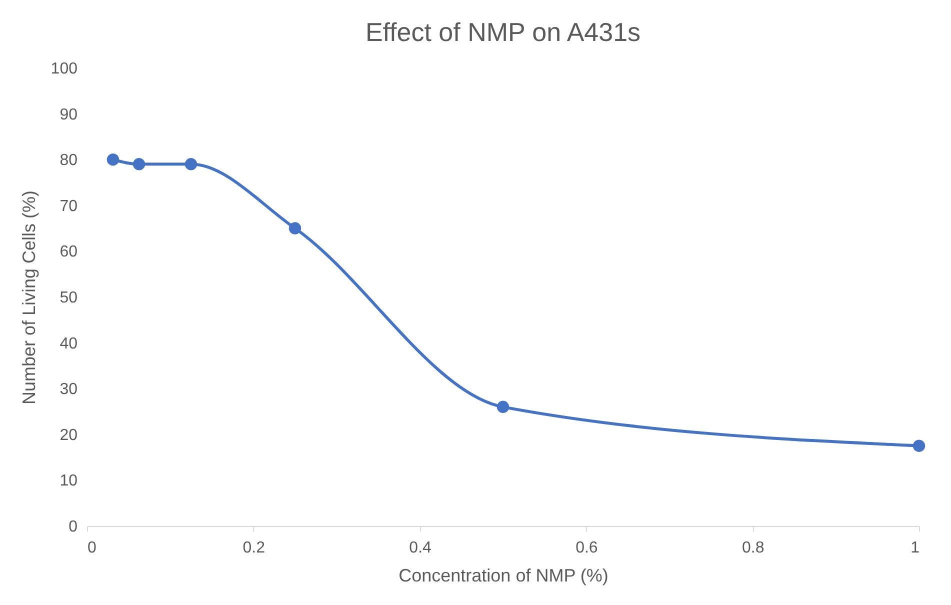 This screenshot has width=951, height=605. I want to click on y-tick-label: 90, so click(69, 115).